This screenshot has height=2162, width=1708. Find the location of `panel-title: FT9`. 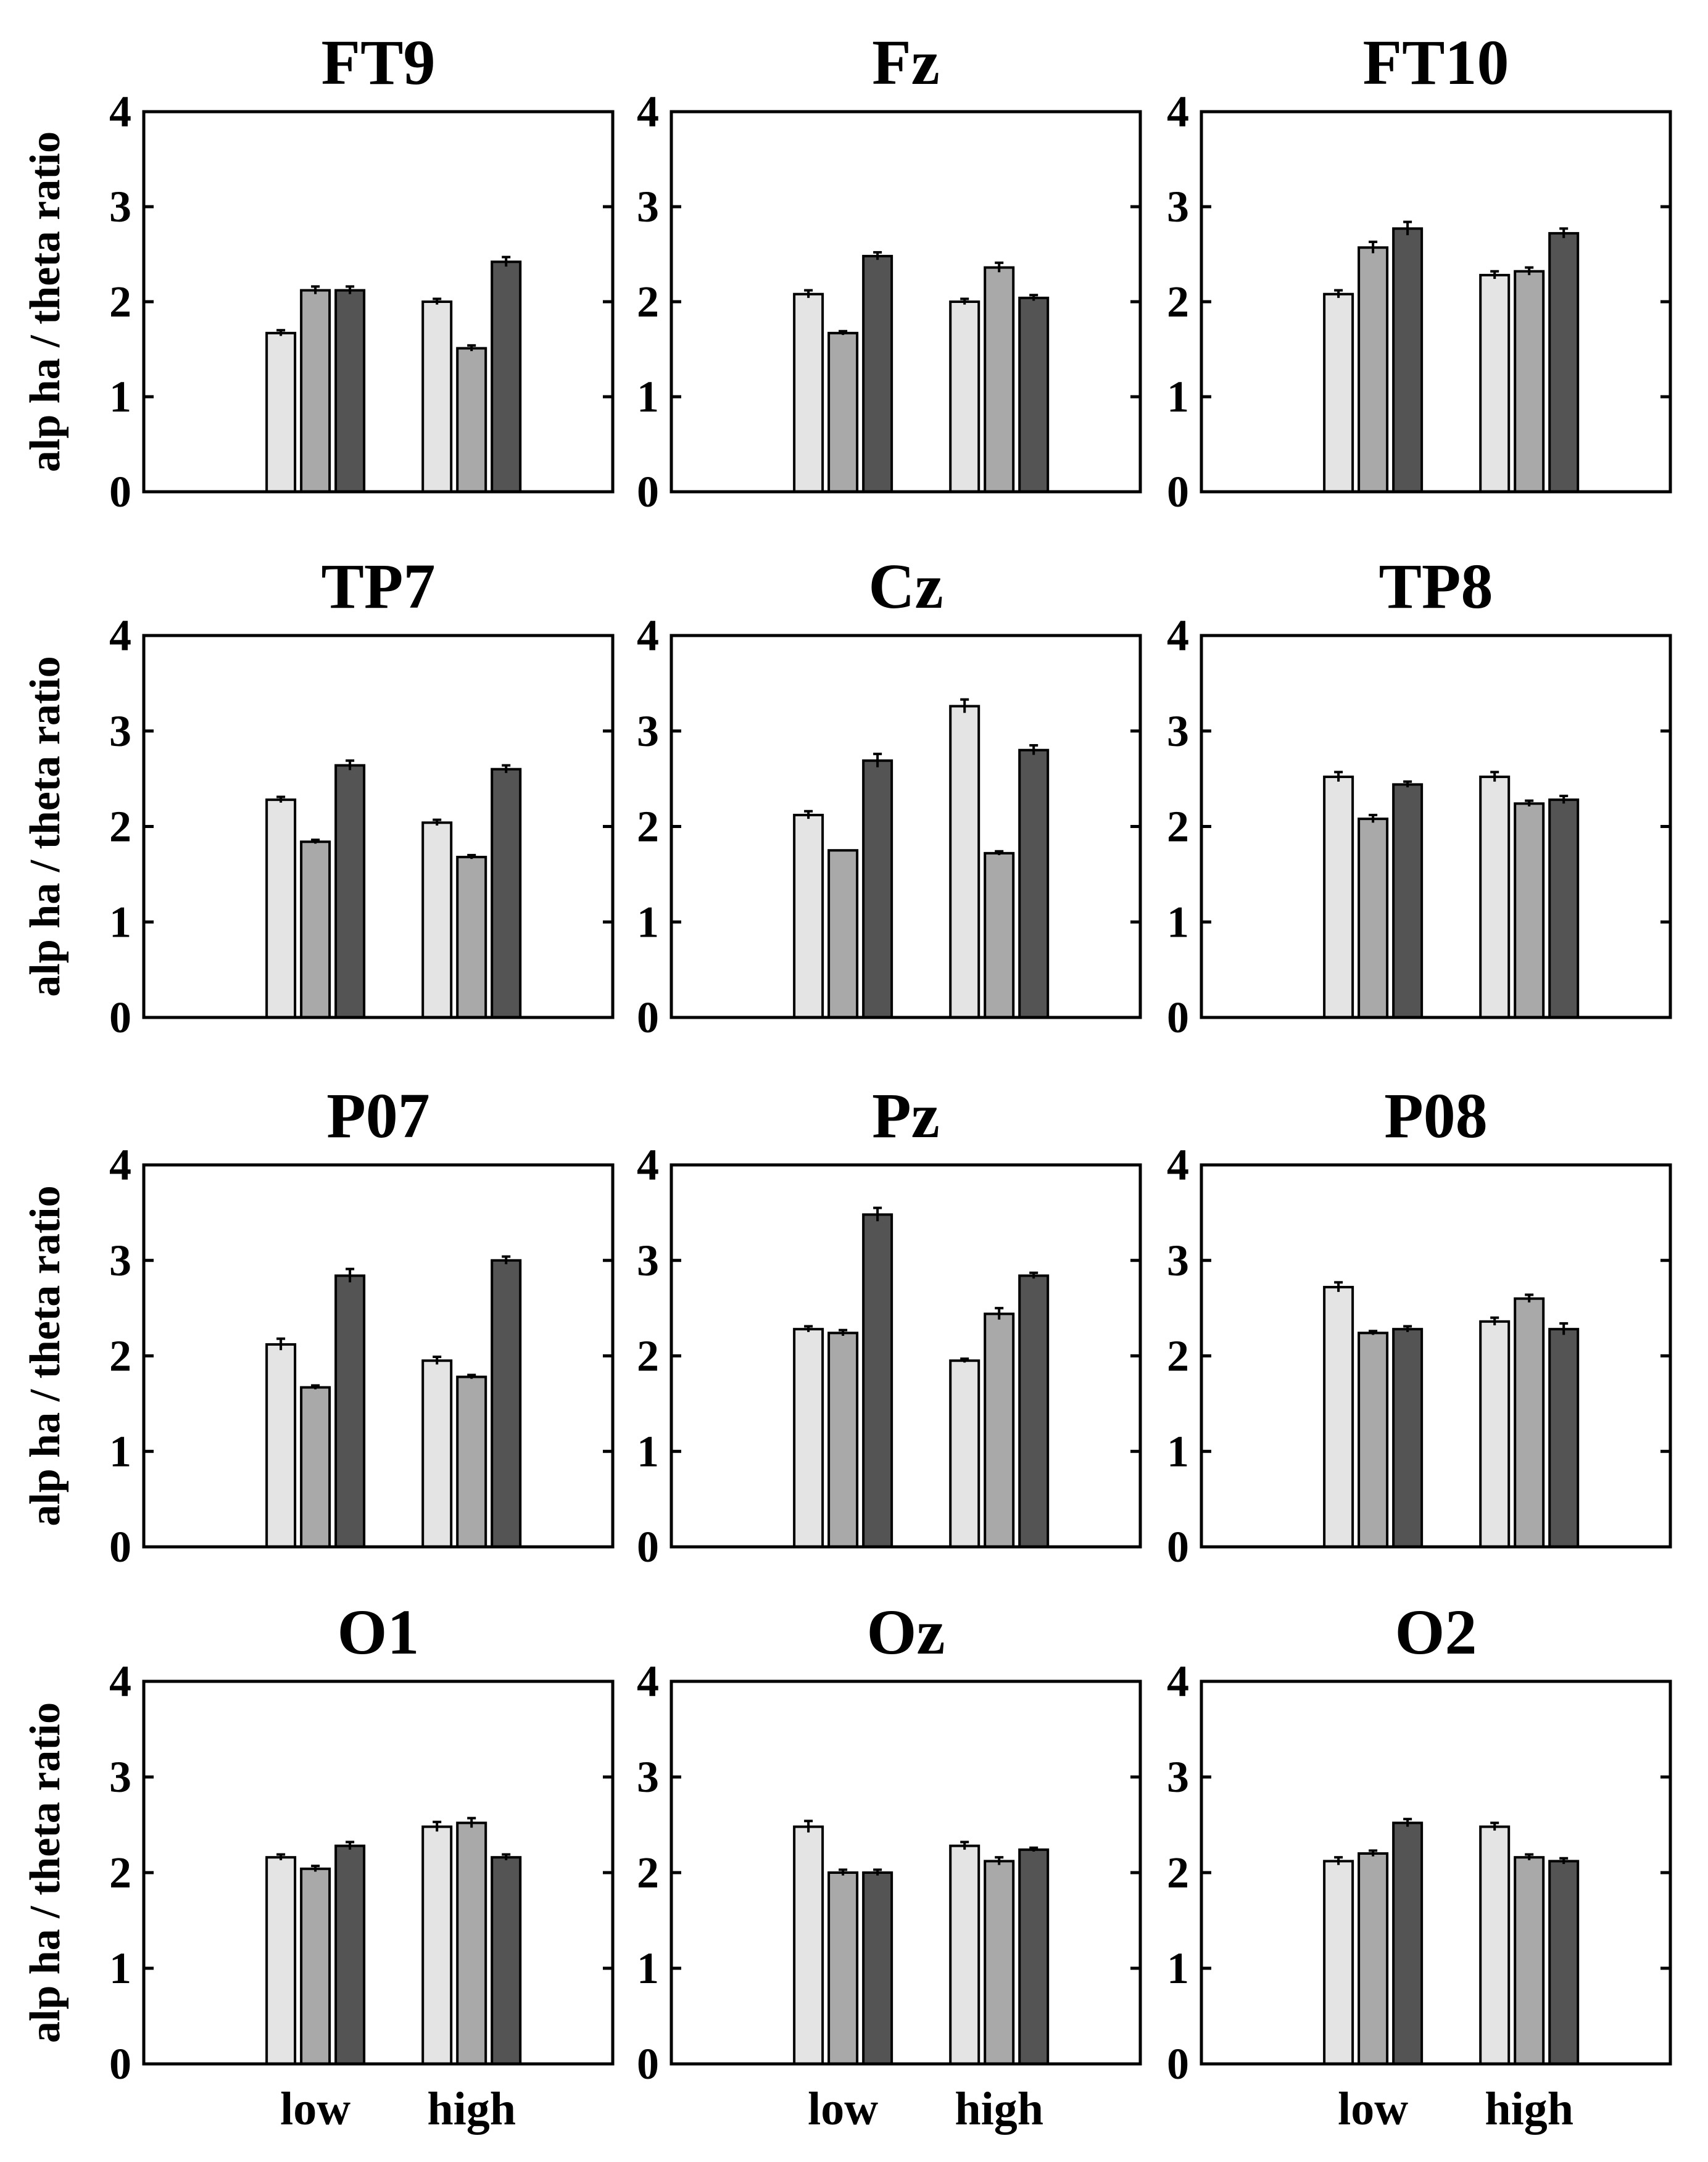

panel-title: FT9 is located at coordinates (379, 63).